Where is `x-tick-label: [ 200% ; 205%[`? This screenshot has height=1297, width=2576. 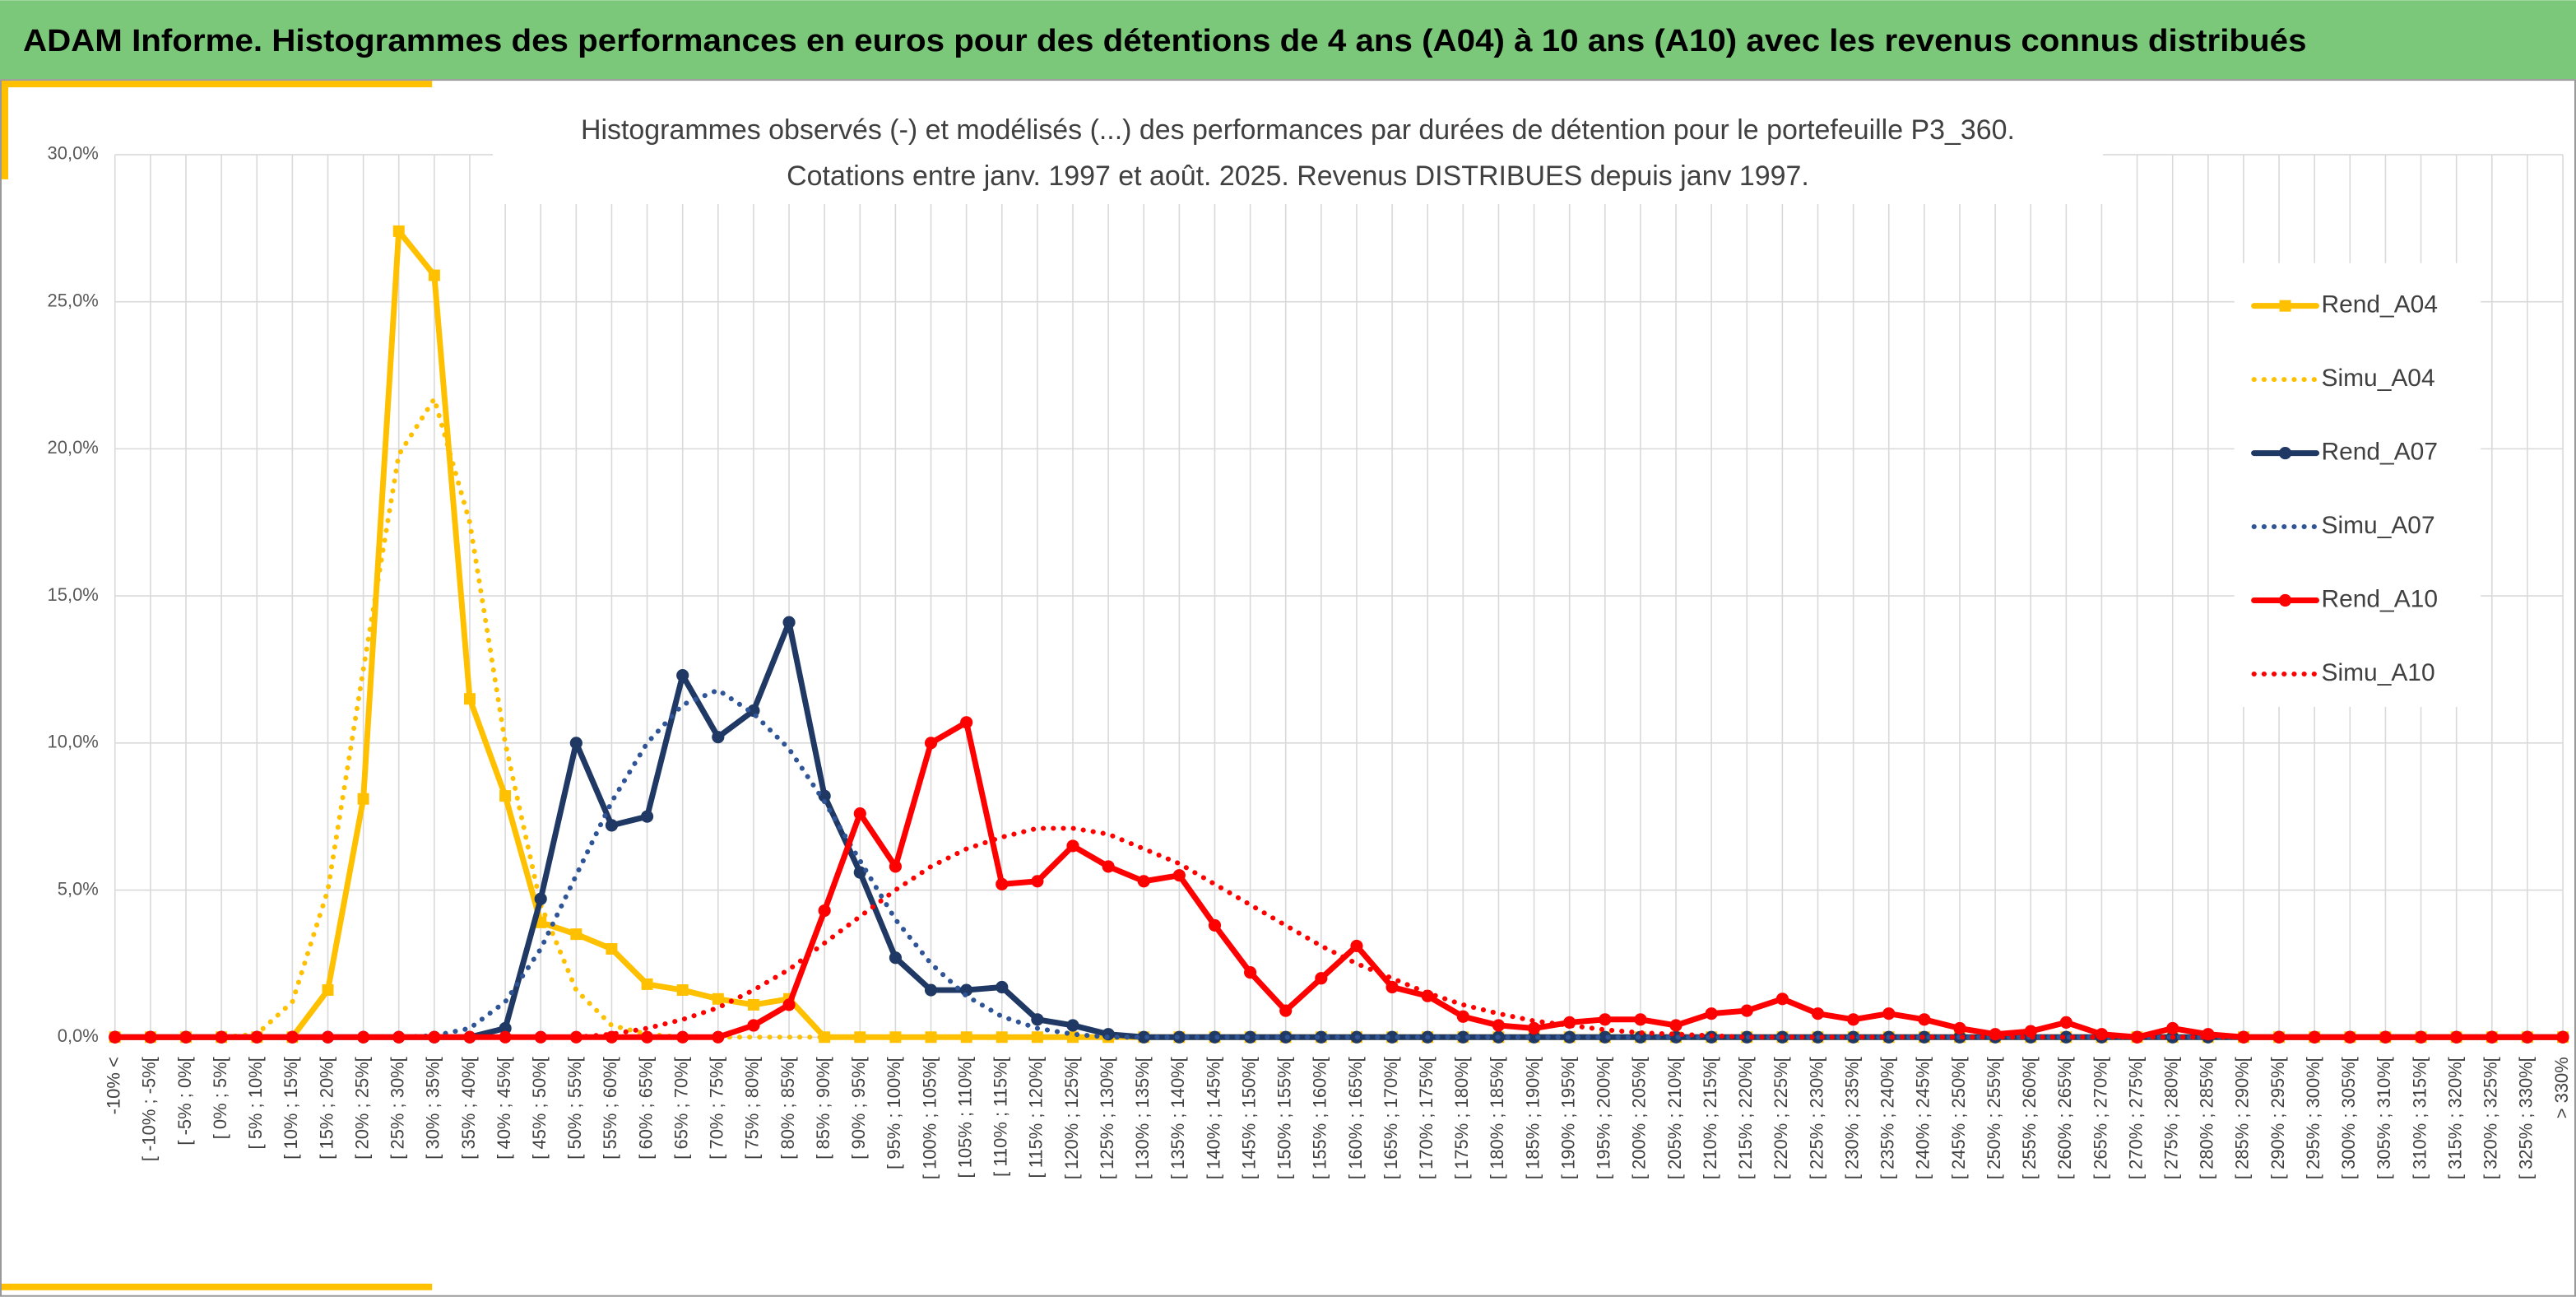 x-tick-label: [ 200% ; 205%[ is located at coordinates (1639, 1118).